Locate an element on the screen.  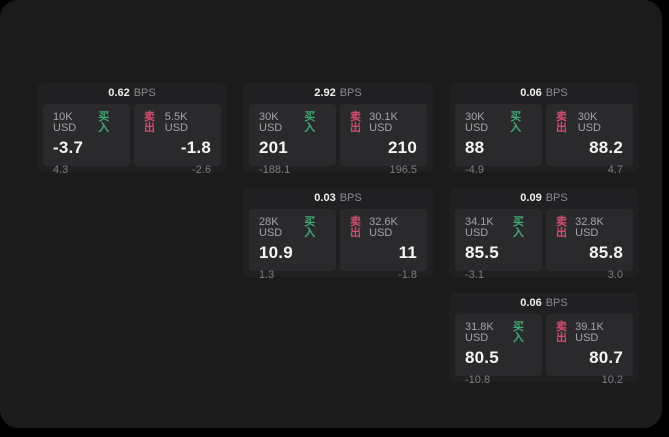
buy-tile: 31.8K USD 买入 80.5 -10.8 is located at coordinates (498, 350).